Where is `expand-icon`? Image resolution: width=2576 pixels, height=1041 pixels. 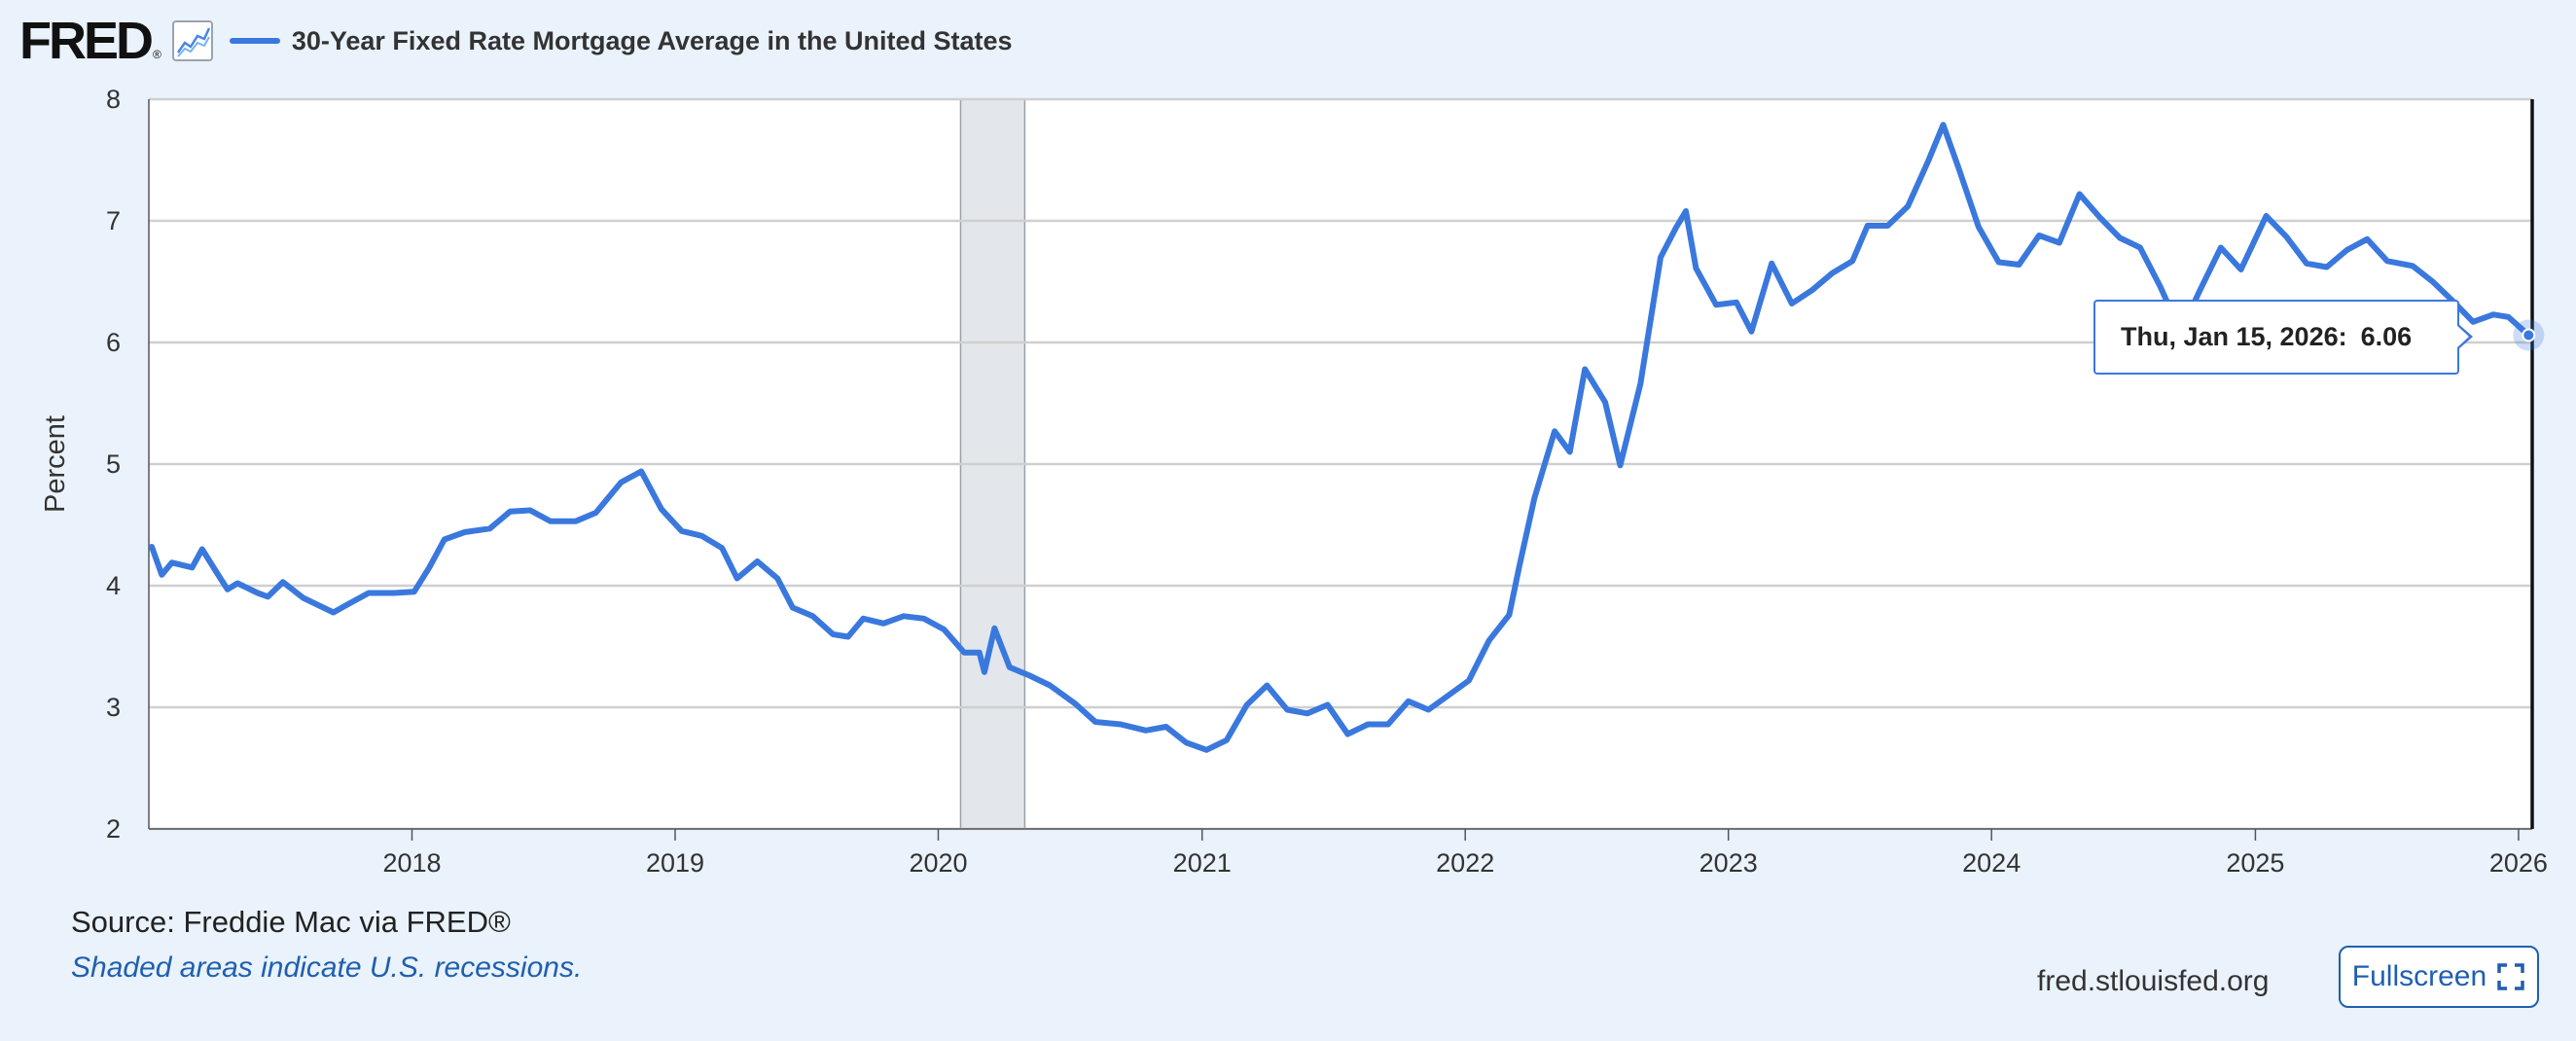
expand-icon is located at coordinates (2510, 976).